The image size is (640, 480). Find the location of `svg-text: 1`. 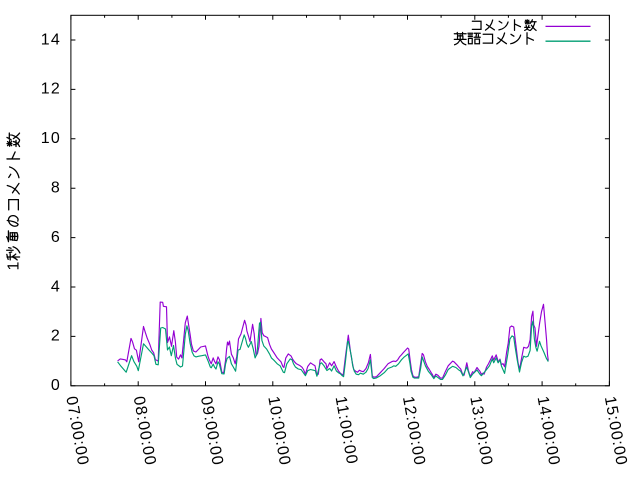

svg-text: 1 is located at coordinates (14, 266).